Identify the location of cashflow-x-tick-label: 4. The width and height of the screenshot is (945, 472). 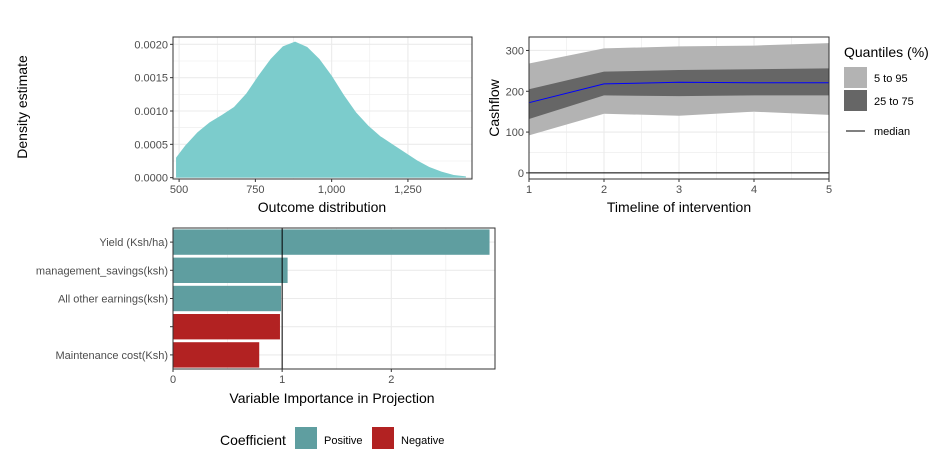
(754, 190).